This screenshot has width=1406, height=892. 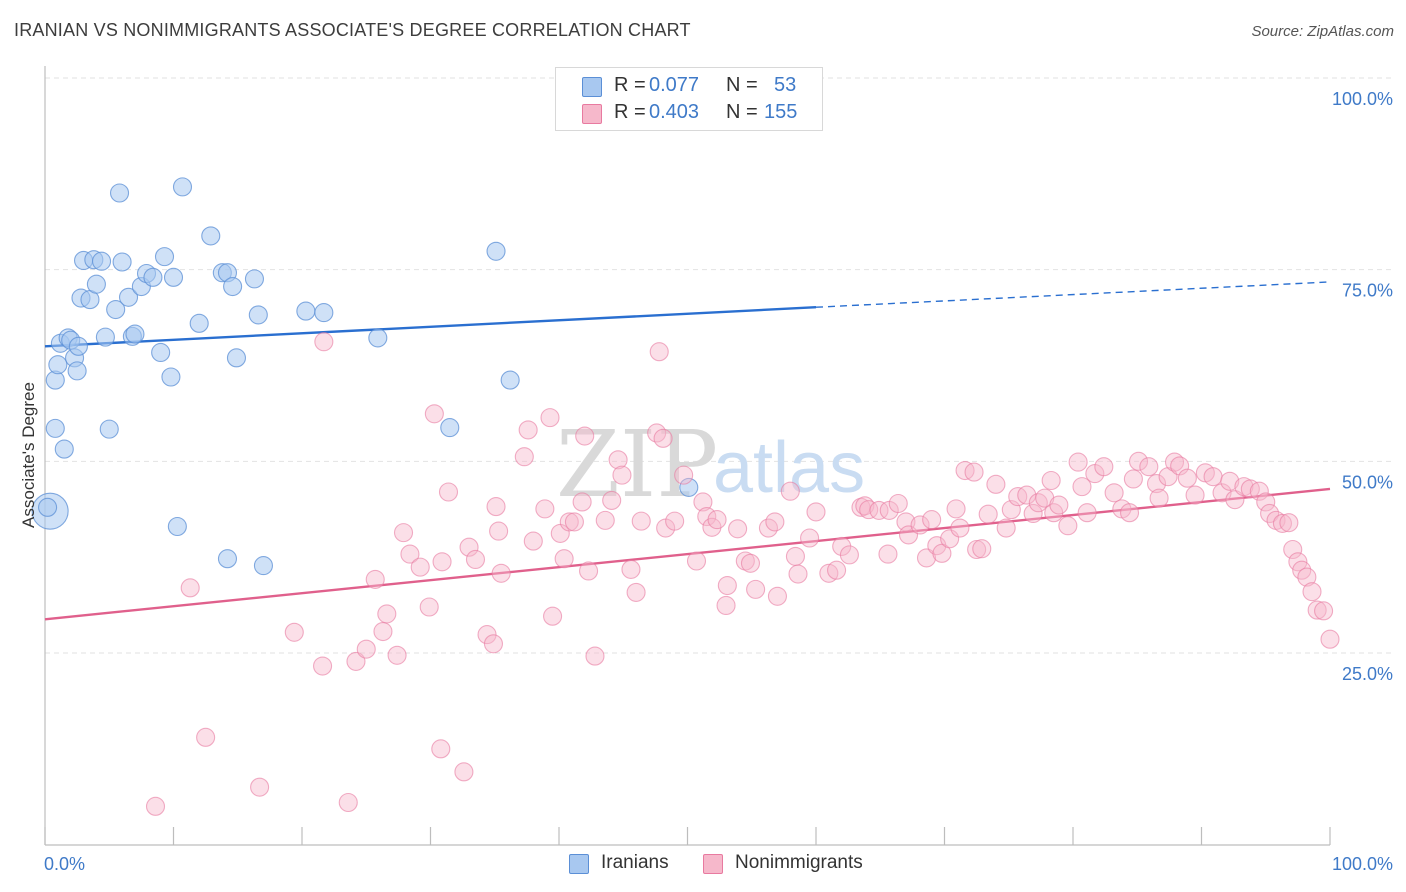 What do you see at coordinates (1322, 31) in the screenshot?
I see `source-credit: Source: ZipAtlas.com` at bounding box center [1322, 31].